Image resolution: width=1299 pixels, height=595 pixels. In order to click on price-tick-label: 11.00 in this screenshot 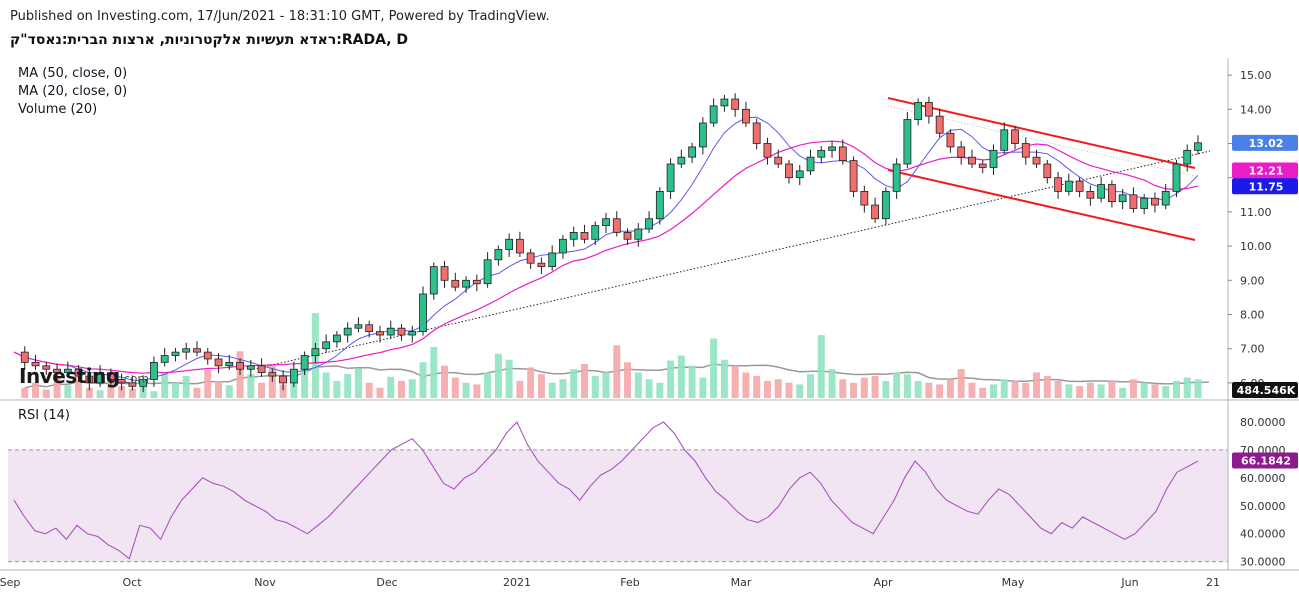, I will do `click(1256, 212)`.